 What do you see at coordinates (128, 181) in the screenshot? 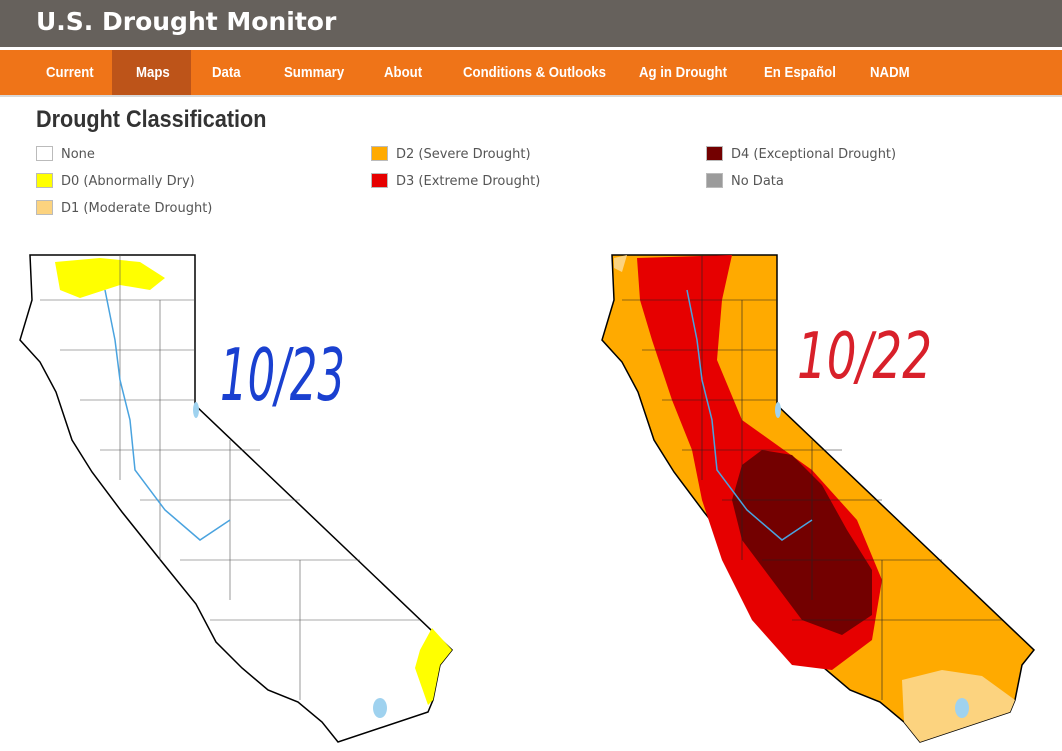
I see `legend-label: D0 (Abnormally Dry)` at bounding box center [128, 181].